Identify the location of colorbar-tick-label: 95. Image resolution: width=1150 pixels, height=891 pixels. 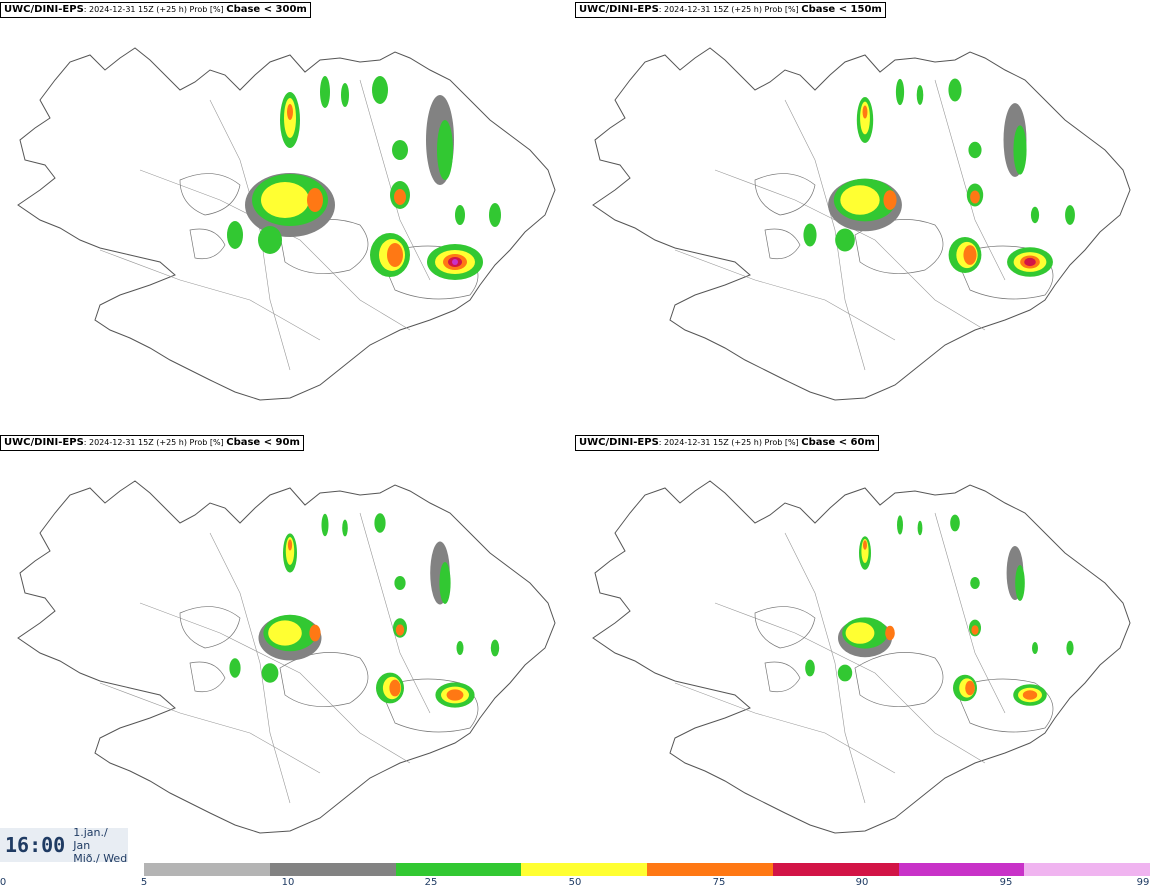
(1006, 882).